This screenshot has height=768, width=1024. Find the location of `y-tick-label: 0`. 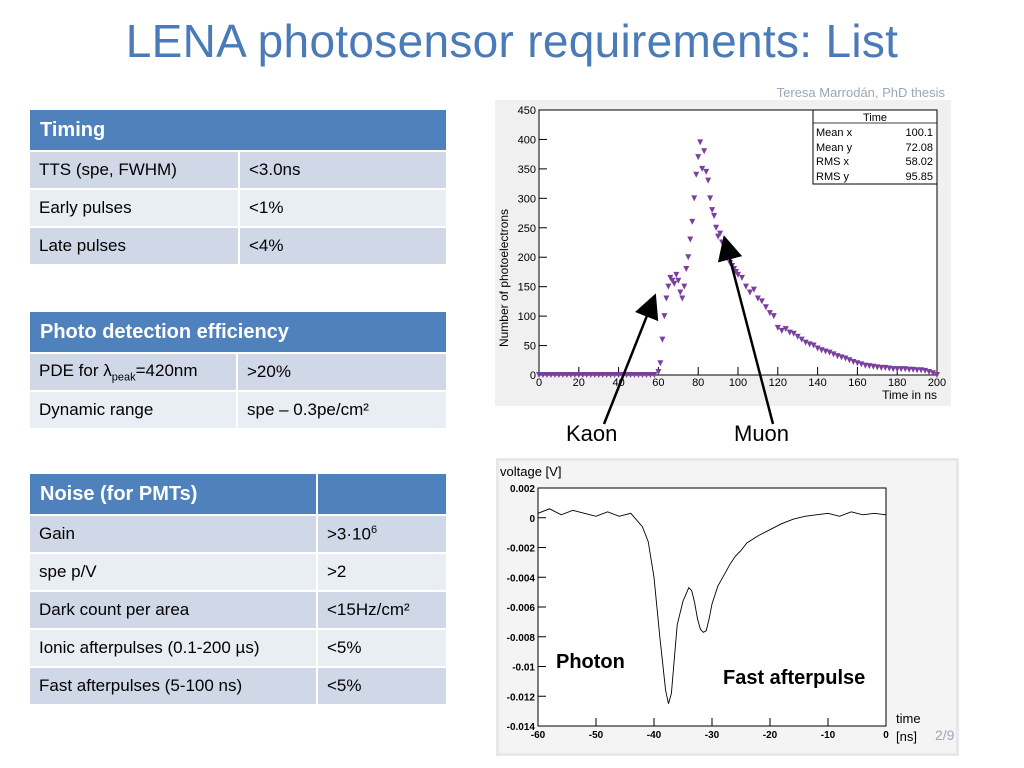

y-tick-label: 0 is located at coordinates (533, 376).